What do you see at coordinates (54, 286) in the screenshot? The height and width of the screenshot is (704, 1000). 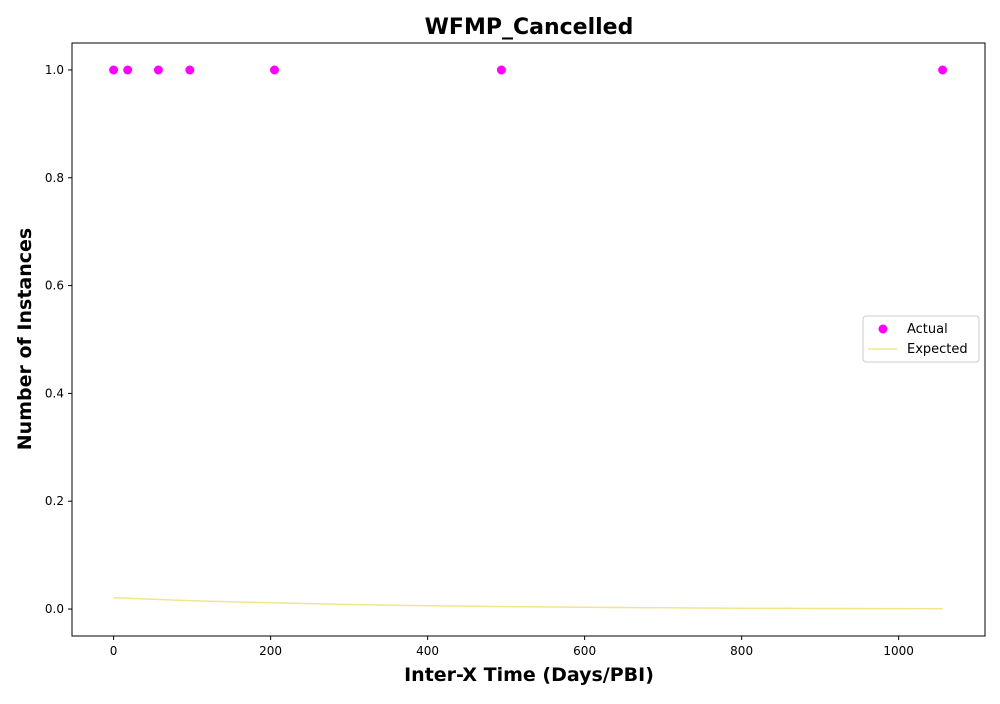 I see `y-tick-label: 0.6` at bounding box center [54, 286].